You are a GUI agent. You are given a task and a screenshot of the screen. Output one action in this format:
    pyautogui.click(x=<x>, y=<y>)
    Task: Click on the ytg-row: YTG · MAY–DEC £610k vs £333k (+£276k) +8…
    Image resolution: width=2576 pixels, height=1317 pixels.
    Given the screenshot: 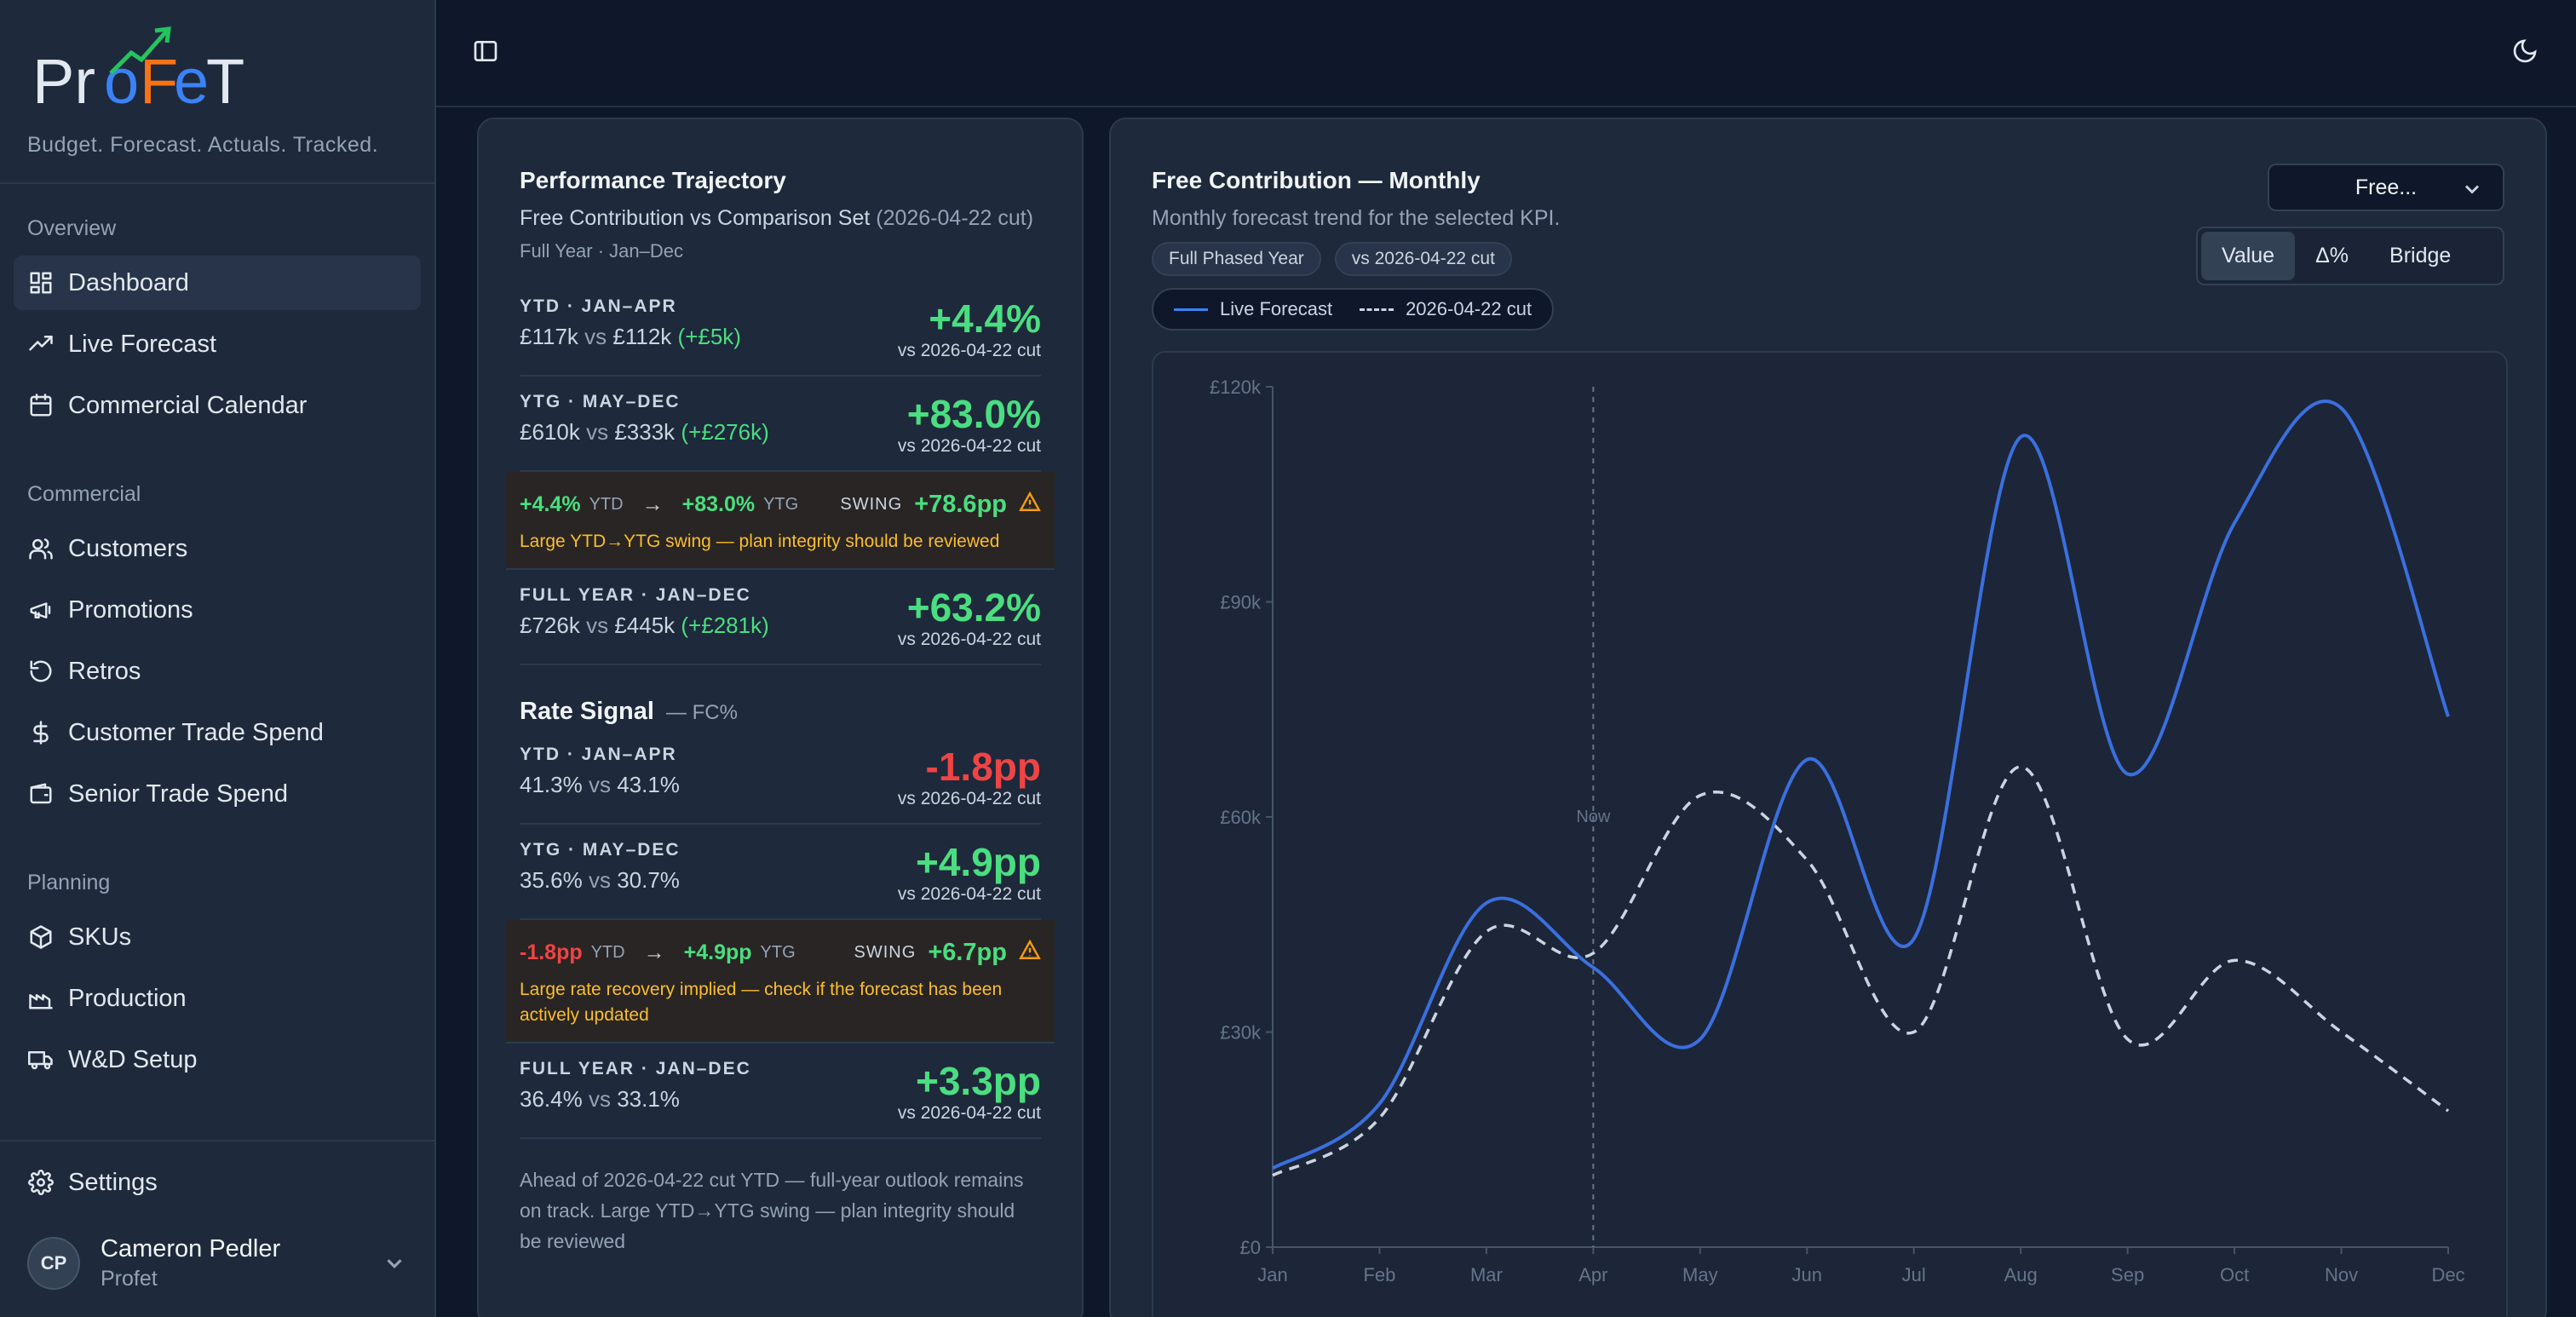 What is the action you would take?
    pyautogui.click(x=781, y=425)
    